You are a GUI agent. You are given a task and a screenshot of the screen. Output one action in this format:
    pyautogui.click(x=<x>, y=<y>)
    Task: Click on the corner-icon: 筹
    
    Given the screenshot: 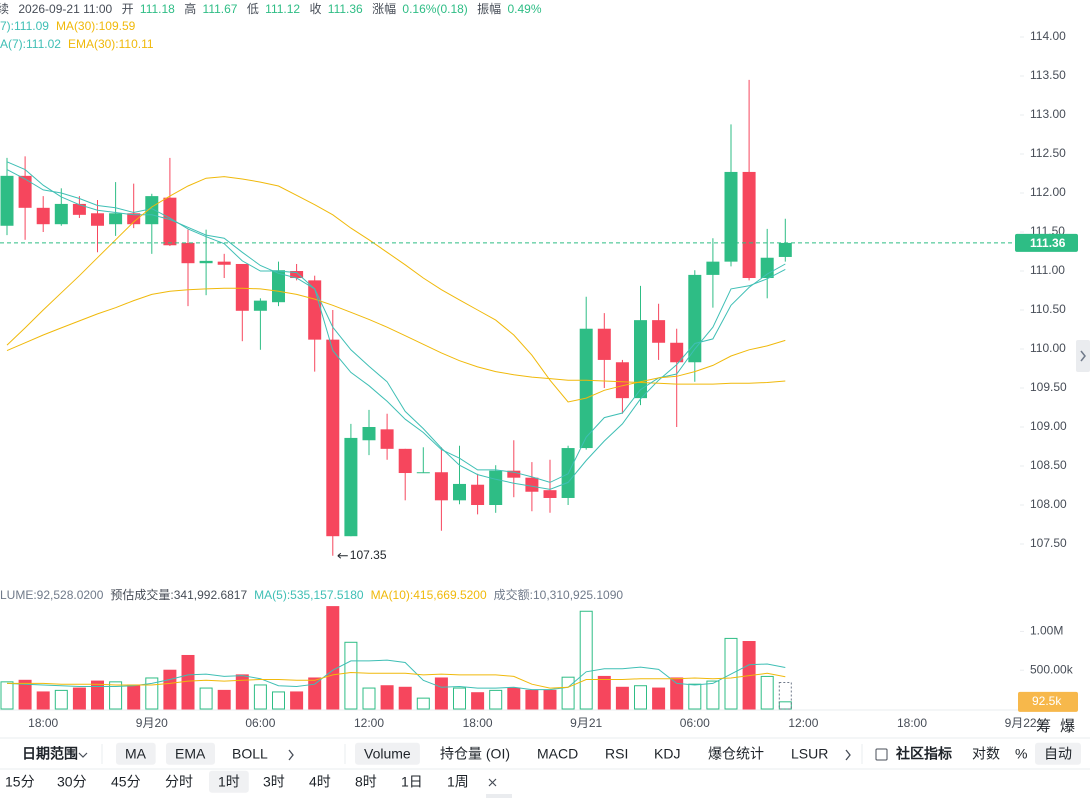 What is the action you would take?
    pyautogui.click(x=1043, y=726)
    